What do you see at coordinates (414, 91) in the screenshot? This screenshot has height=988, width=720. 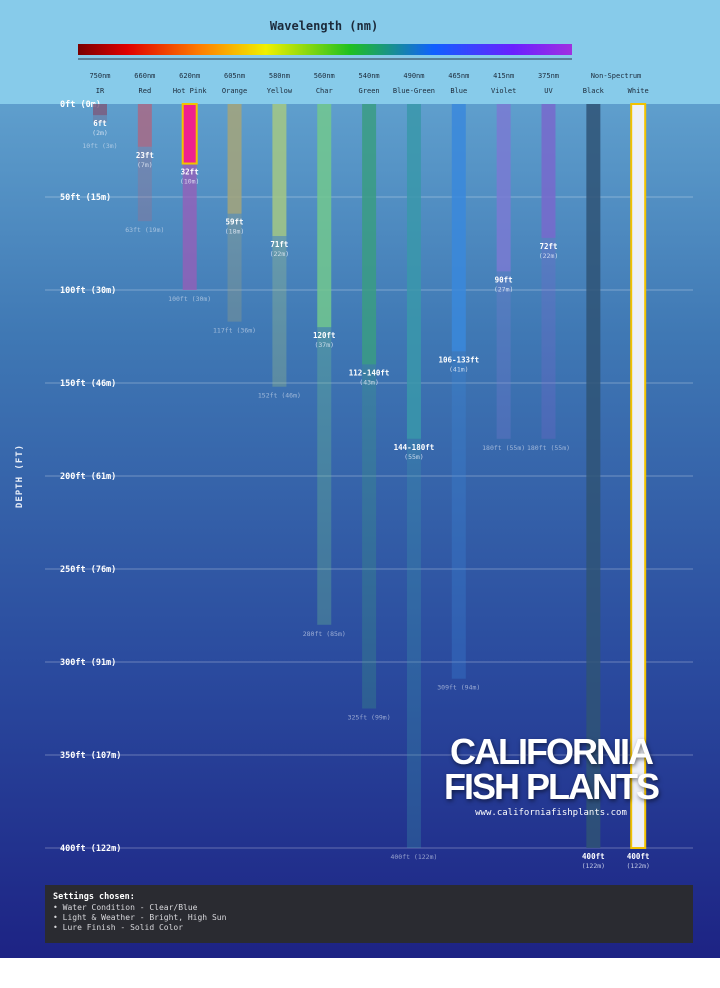 I see `color-name-label: Blue-Green` at bounding box center [414, 91].